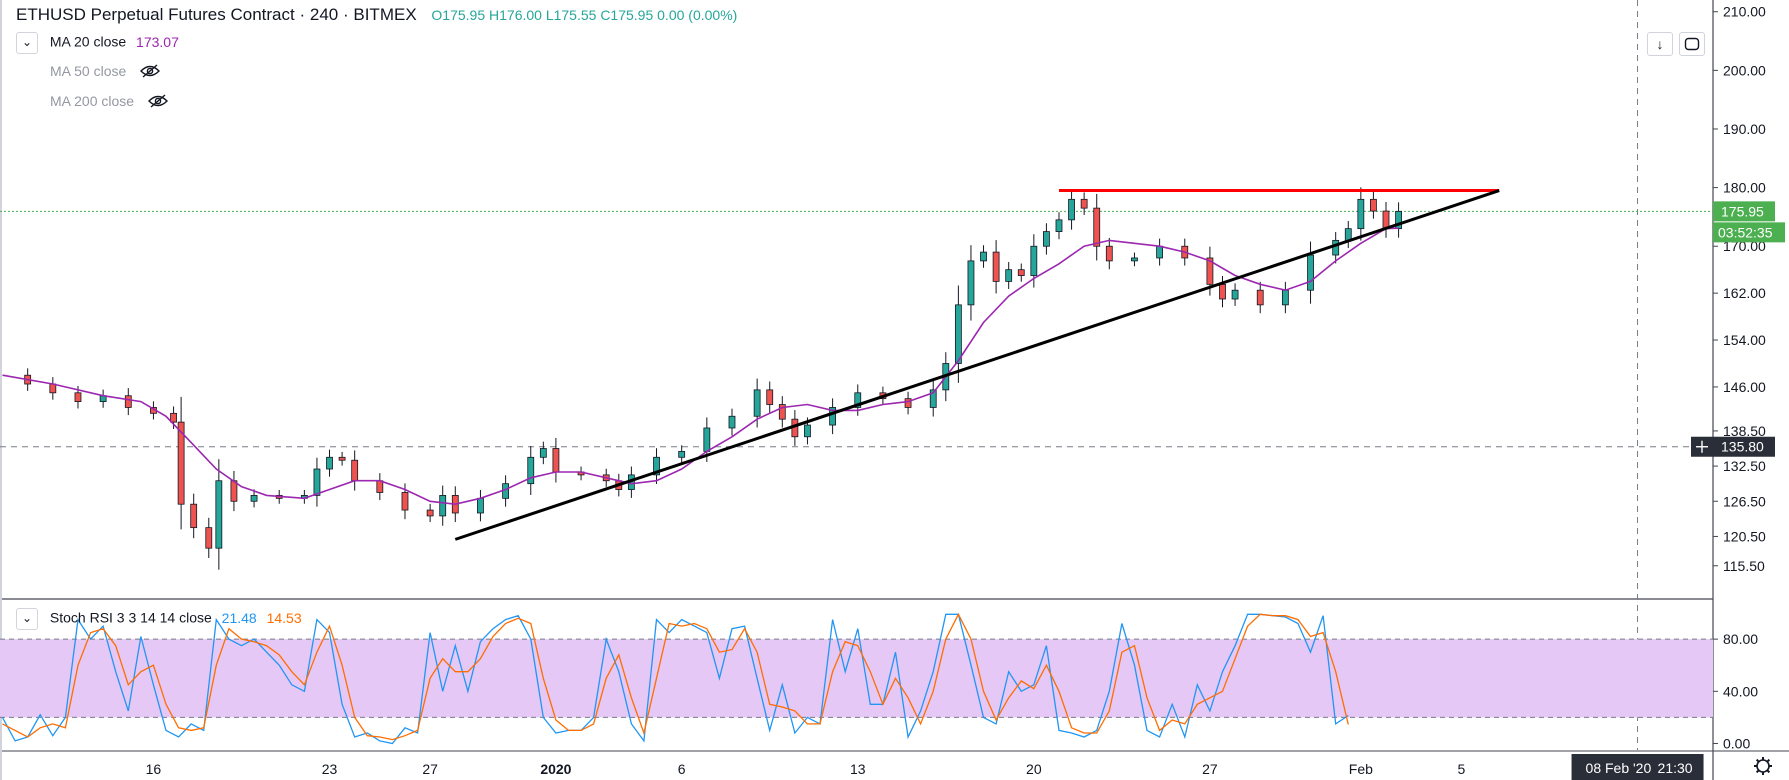  I want to click on fullscreen-button, so click(1692, 44).